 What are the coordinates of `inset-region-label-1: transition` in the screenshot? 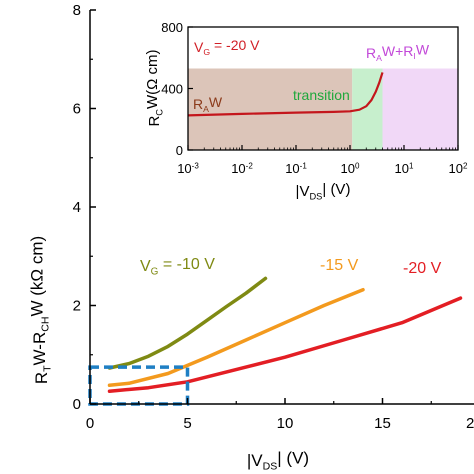 It's located at (321, 95).